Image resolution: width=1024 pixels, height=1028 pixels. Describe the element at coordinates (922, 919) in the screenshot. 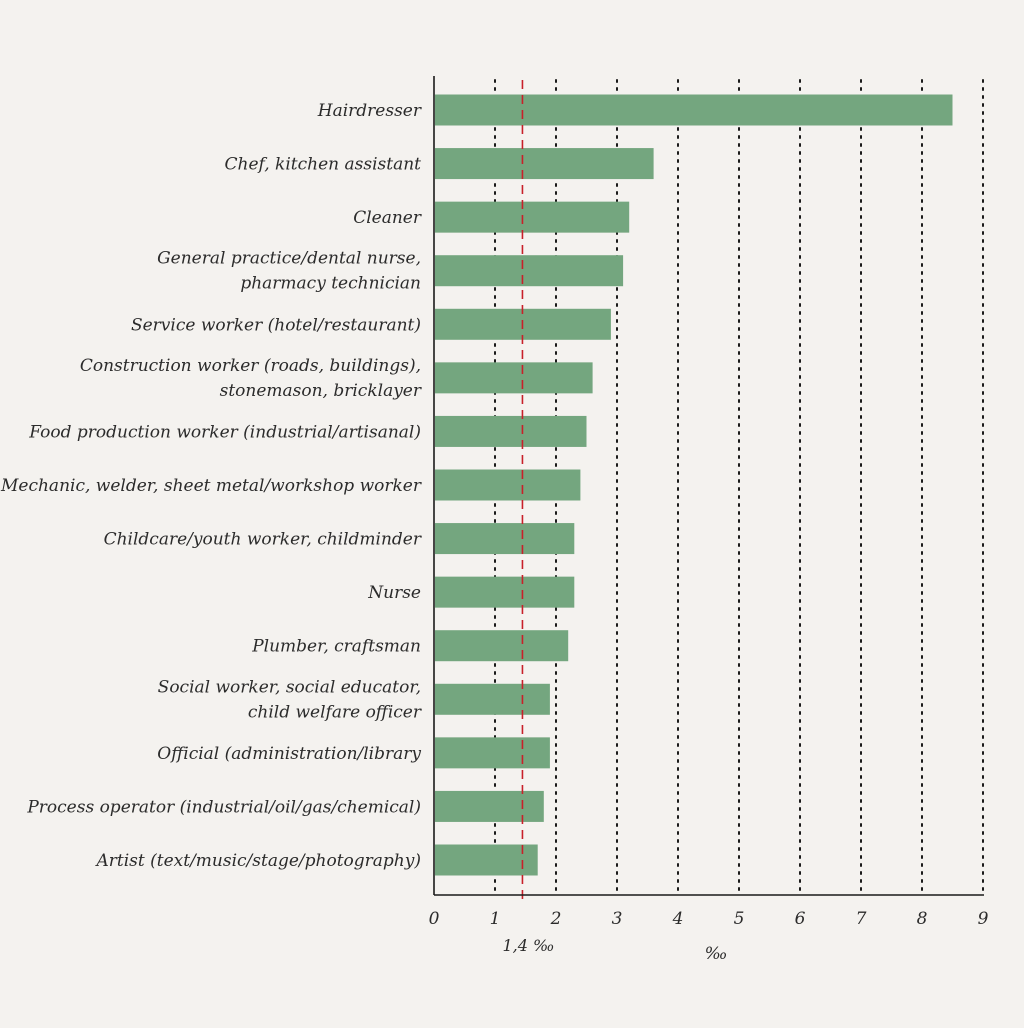

I see `x-tick-label-8: 8` at that location.